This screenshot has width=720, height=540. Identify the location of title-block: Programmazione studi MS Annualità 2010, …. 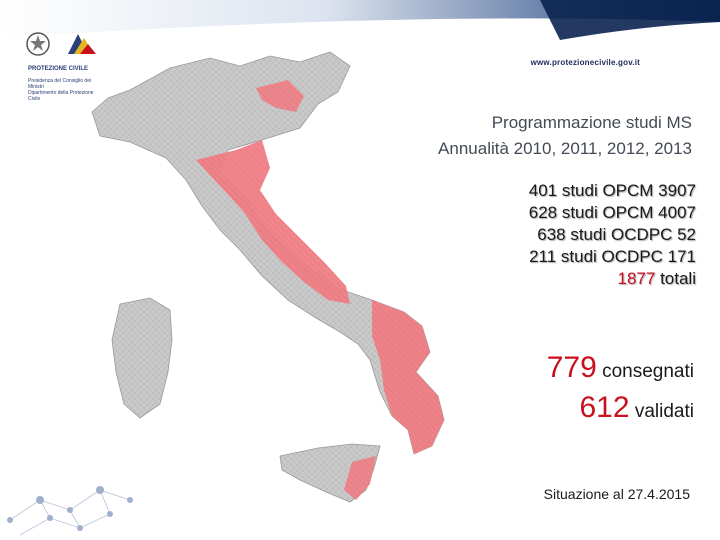
(565, 136).